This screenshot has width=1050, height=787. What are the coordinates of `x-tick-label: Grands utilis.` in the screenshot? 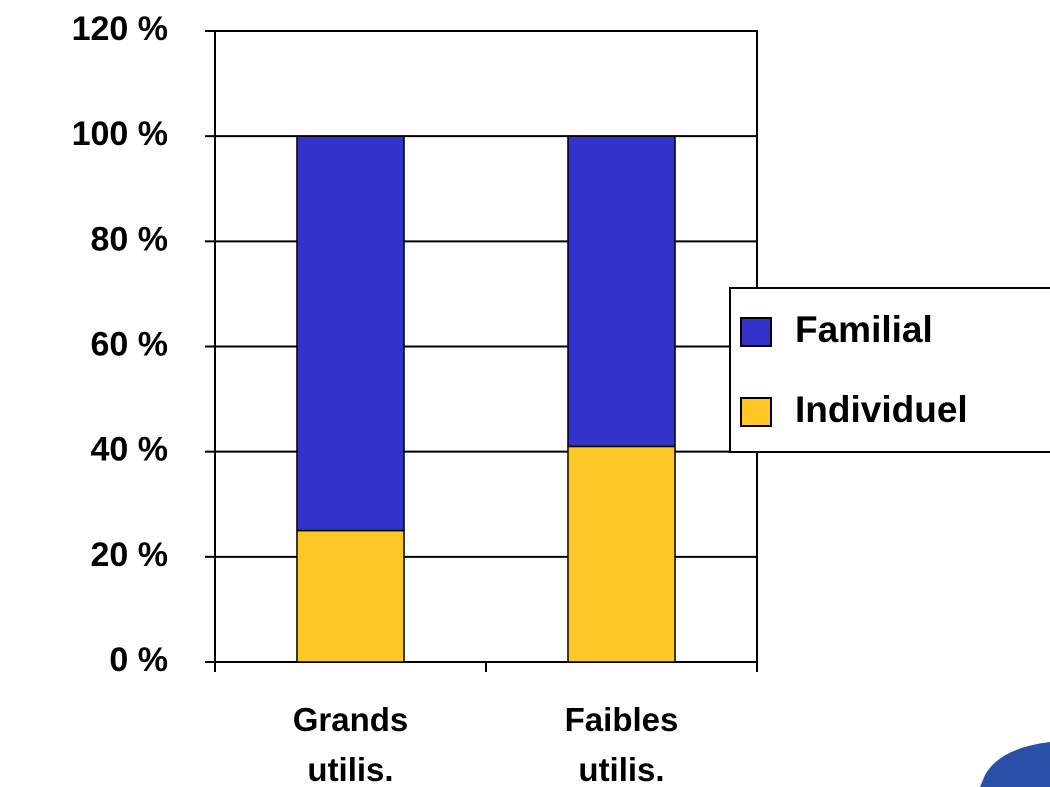 It's located at (350, 744).